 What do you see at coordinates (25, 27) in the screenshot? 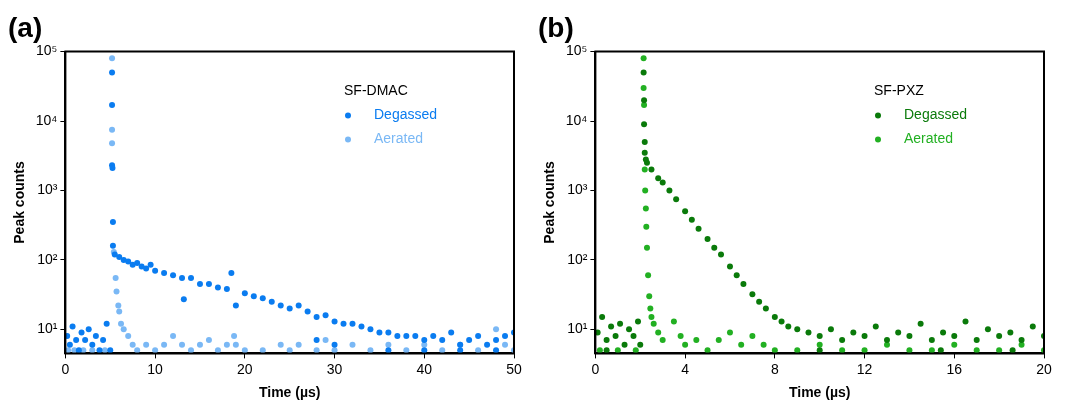
I see `chart-title: (a)` at bounding box center [25, 27].